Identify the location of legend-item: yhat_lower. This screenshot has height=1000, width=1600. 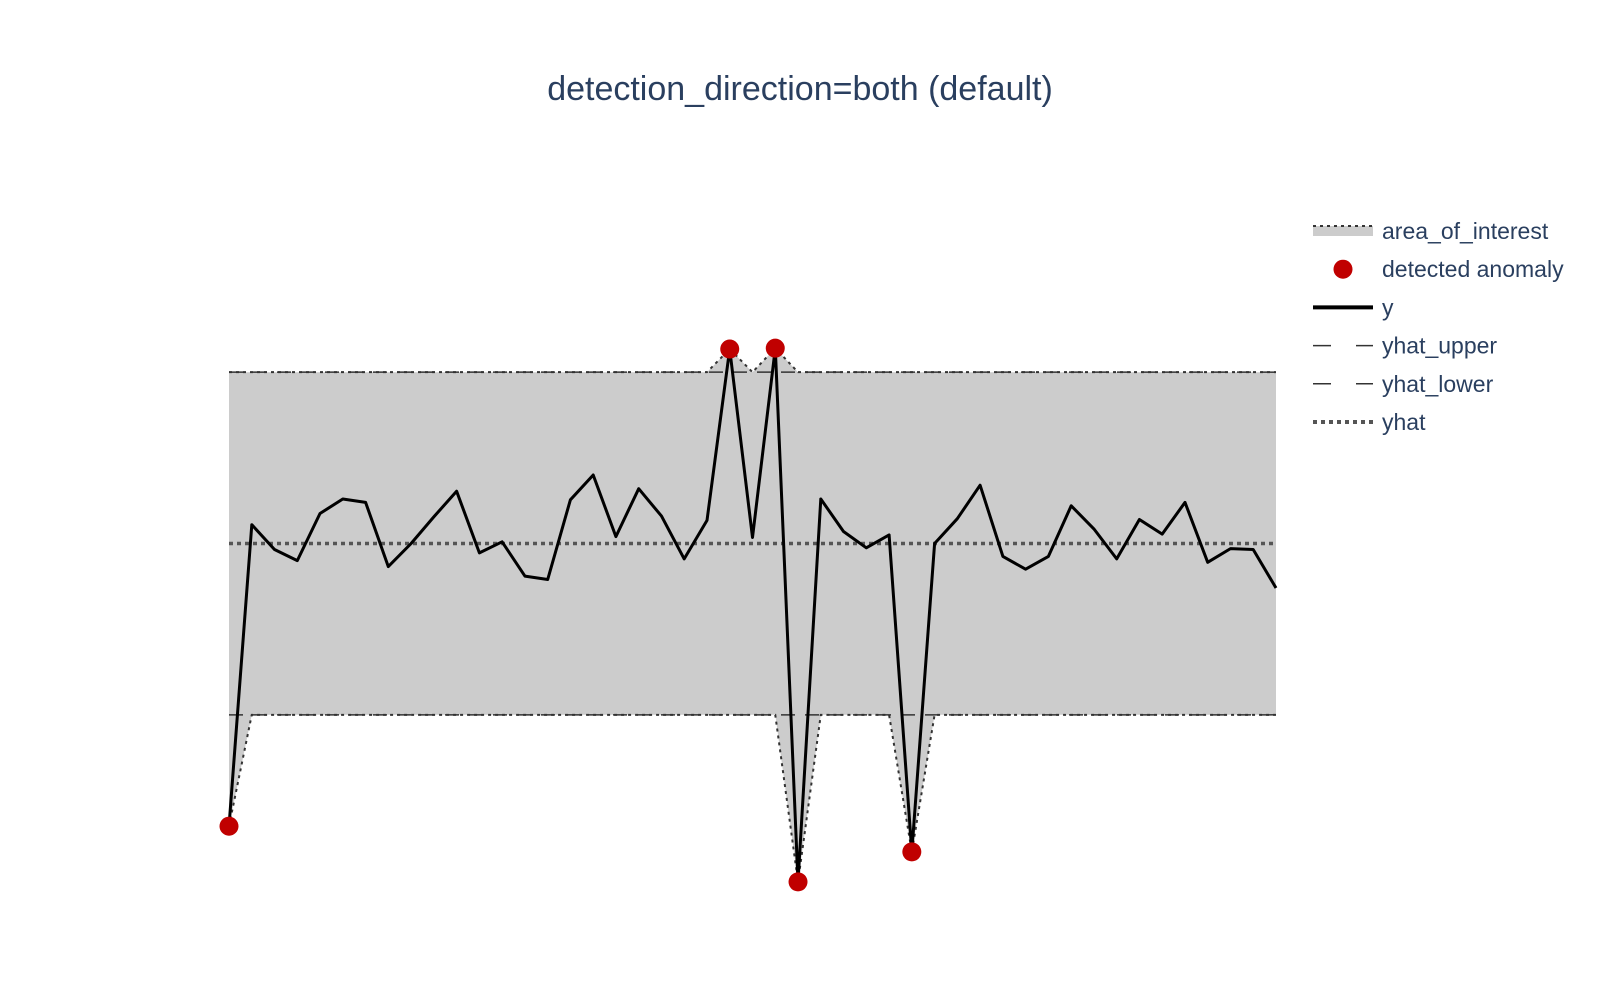
(1403, 384).